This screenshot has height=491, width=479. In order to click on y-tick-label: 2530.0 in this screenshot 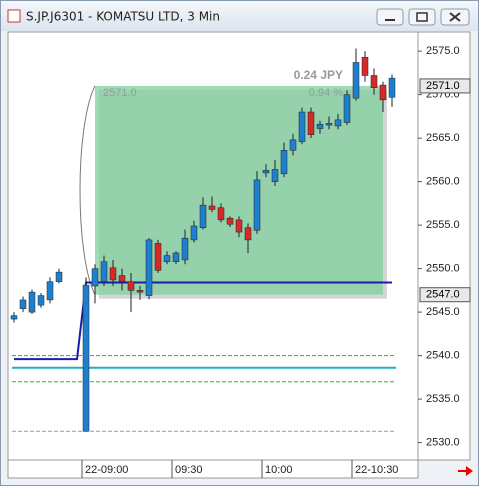, I will do `click(443, 443)`.